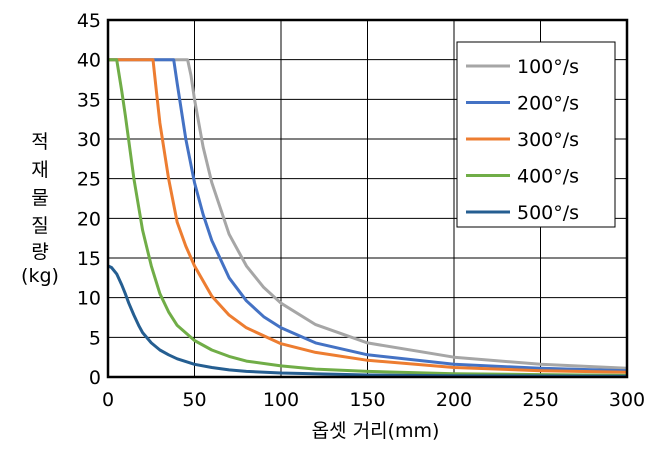  I want to click on x-tick-label: 250, so click(540, 400).